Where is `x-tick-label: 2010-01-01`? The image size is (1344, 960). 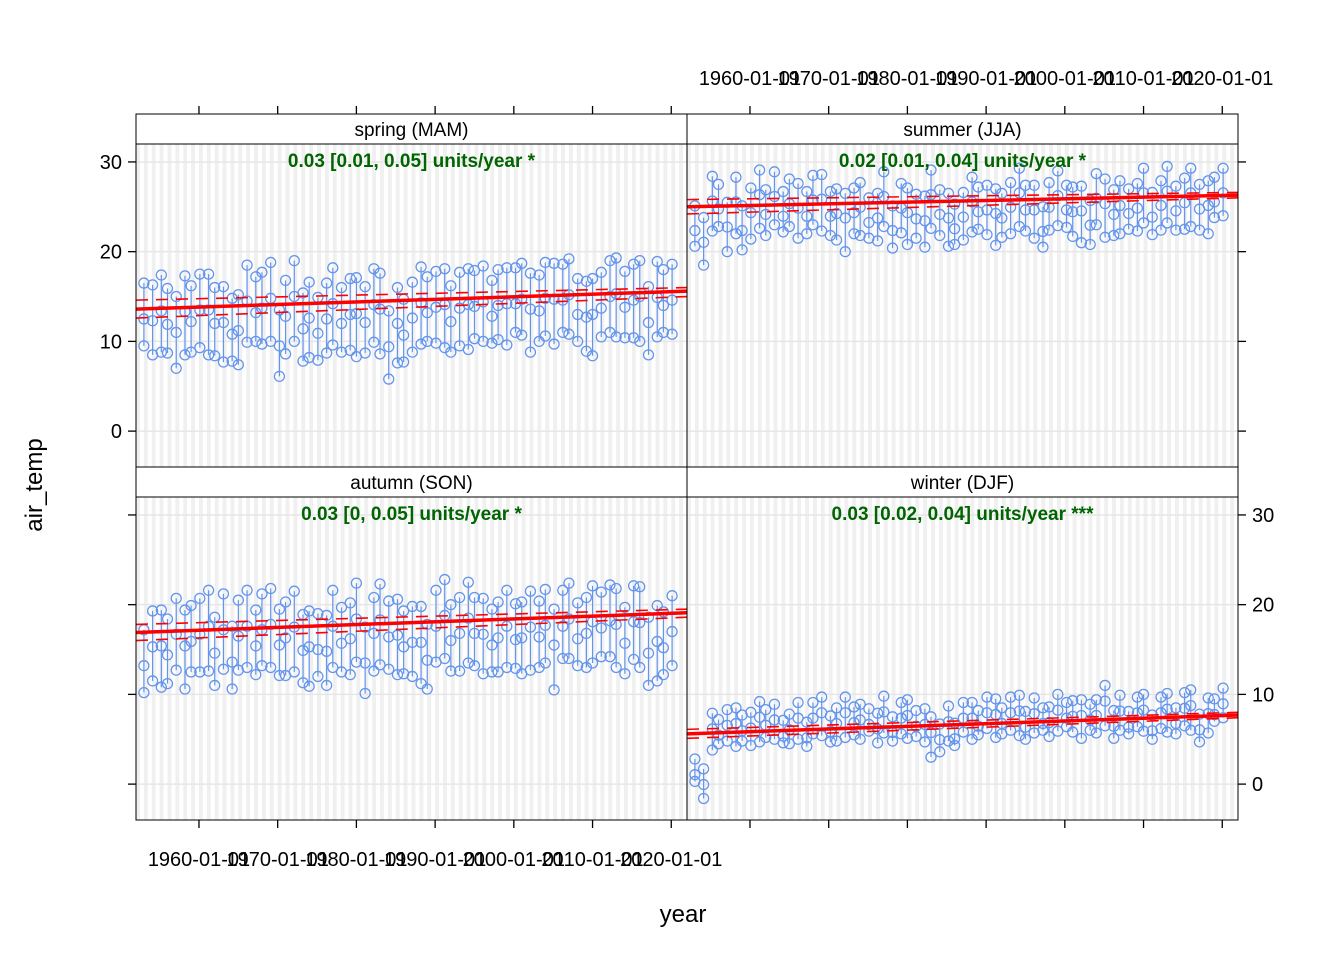
x-tick-label: 2010-01-01 is located at coordinates (1143, 79).